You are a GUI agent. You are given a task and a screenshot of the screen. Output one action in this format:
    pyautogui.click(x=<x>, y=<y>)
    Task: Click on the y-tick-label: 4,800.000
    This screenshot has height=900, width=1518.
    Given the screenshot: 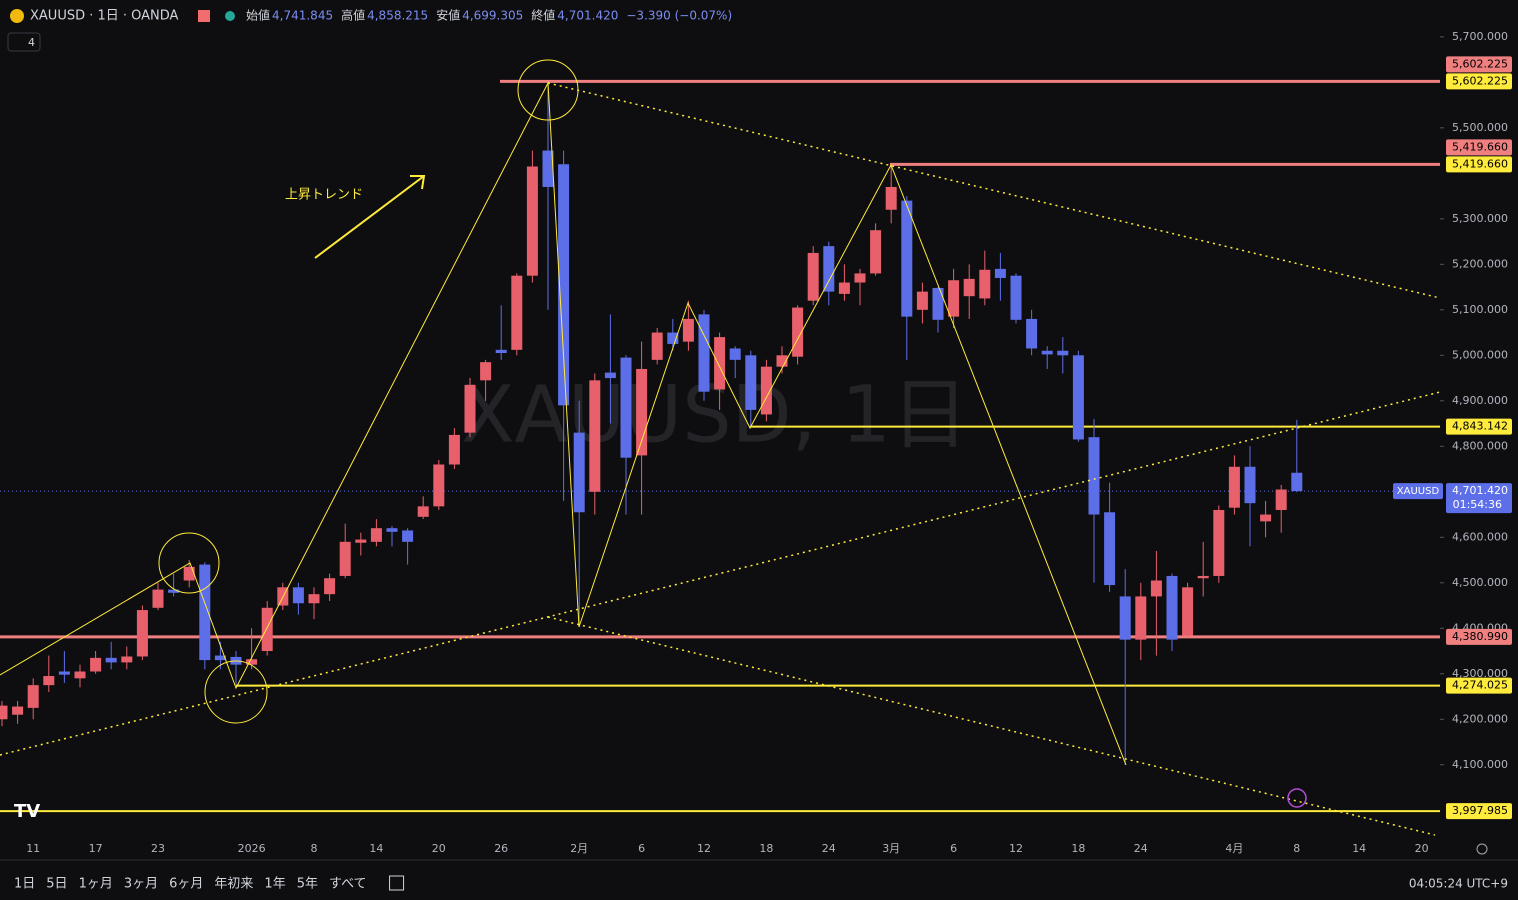 What is the action you would take?
    pyautogui.click(x=1480, y=445)
    